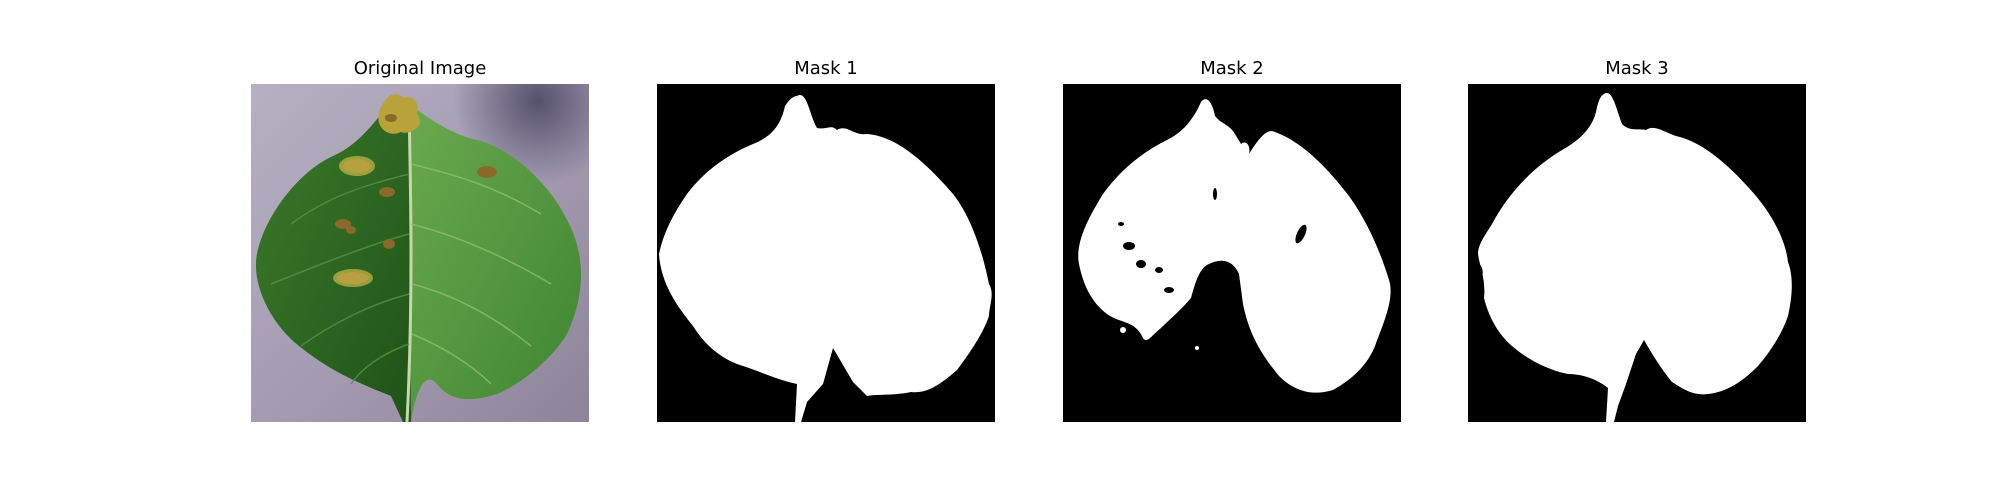 The height and width of the screenshot is (500, 2000). I want to click on leaf-lesion-halos, so click(354, 221).